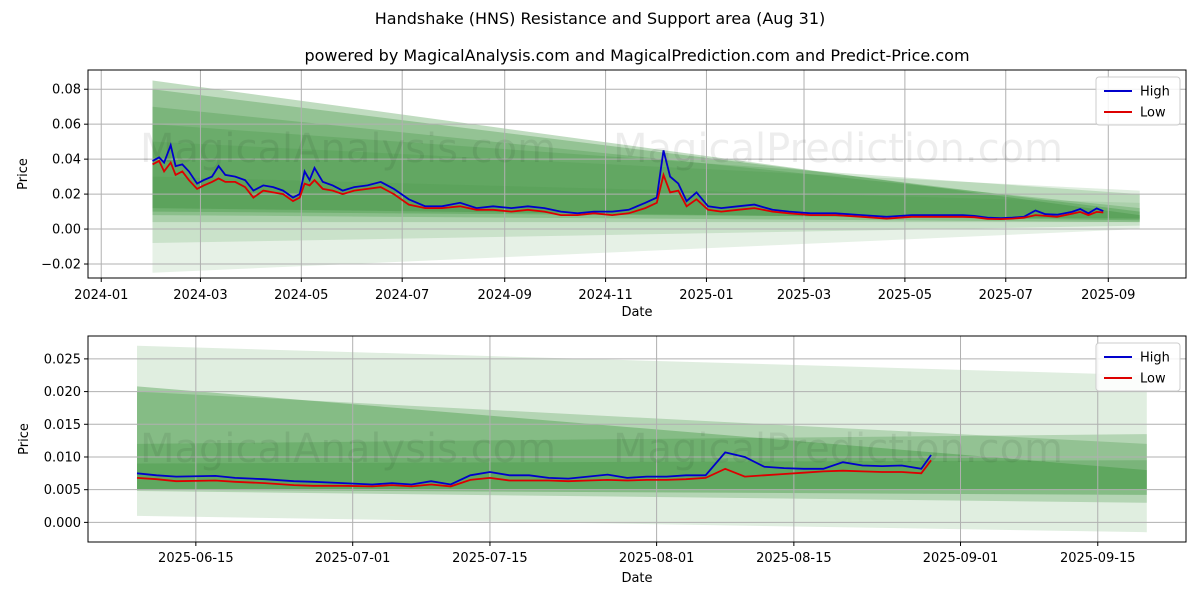  Describe the element at coordinates (62, 425) in the screenshot. I see `y-tick-label: 0.015` at that location.